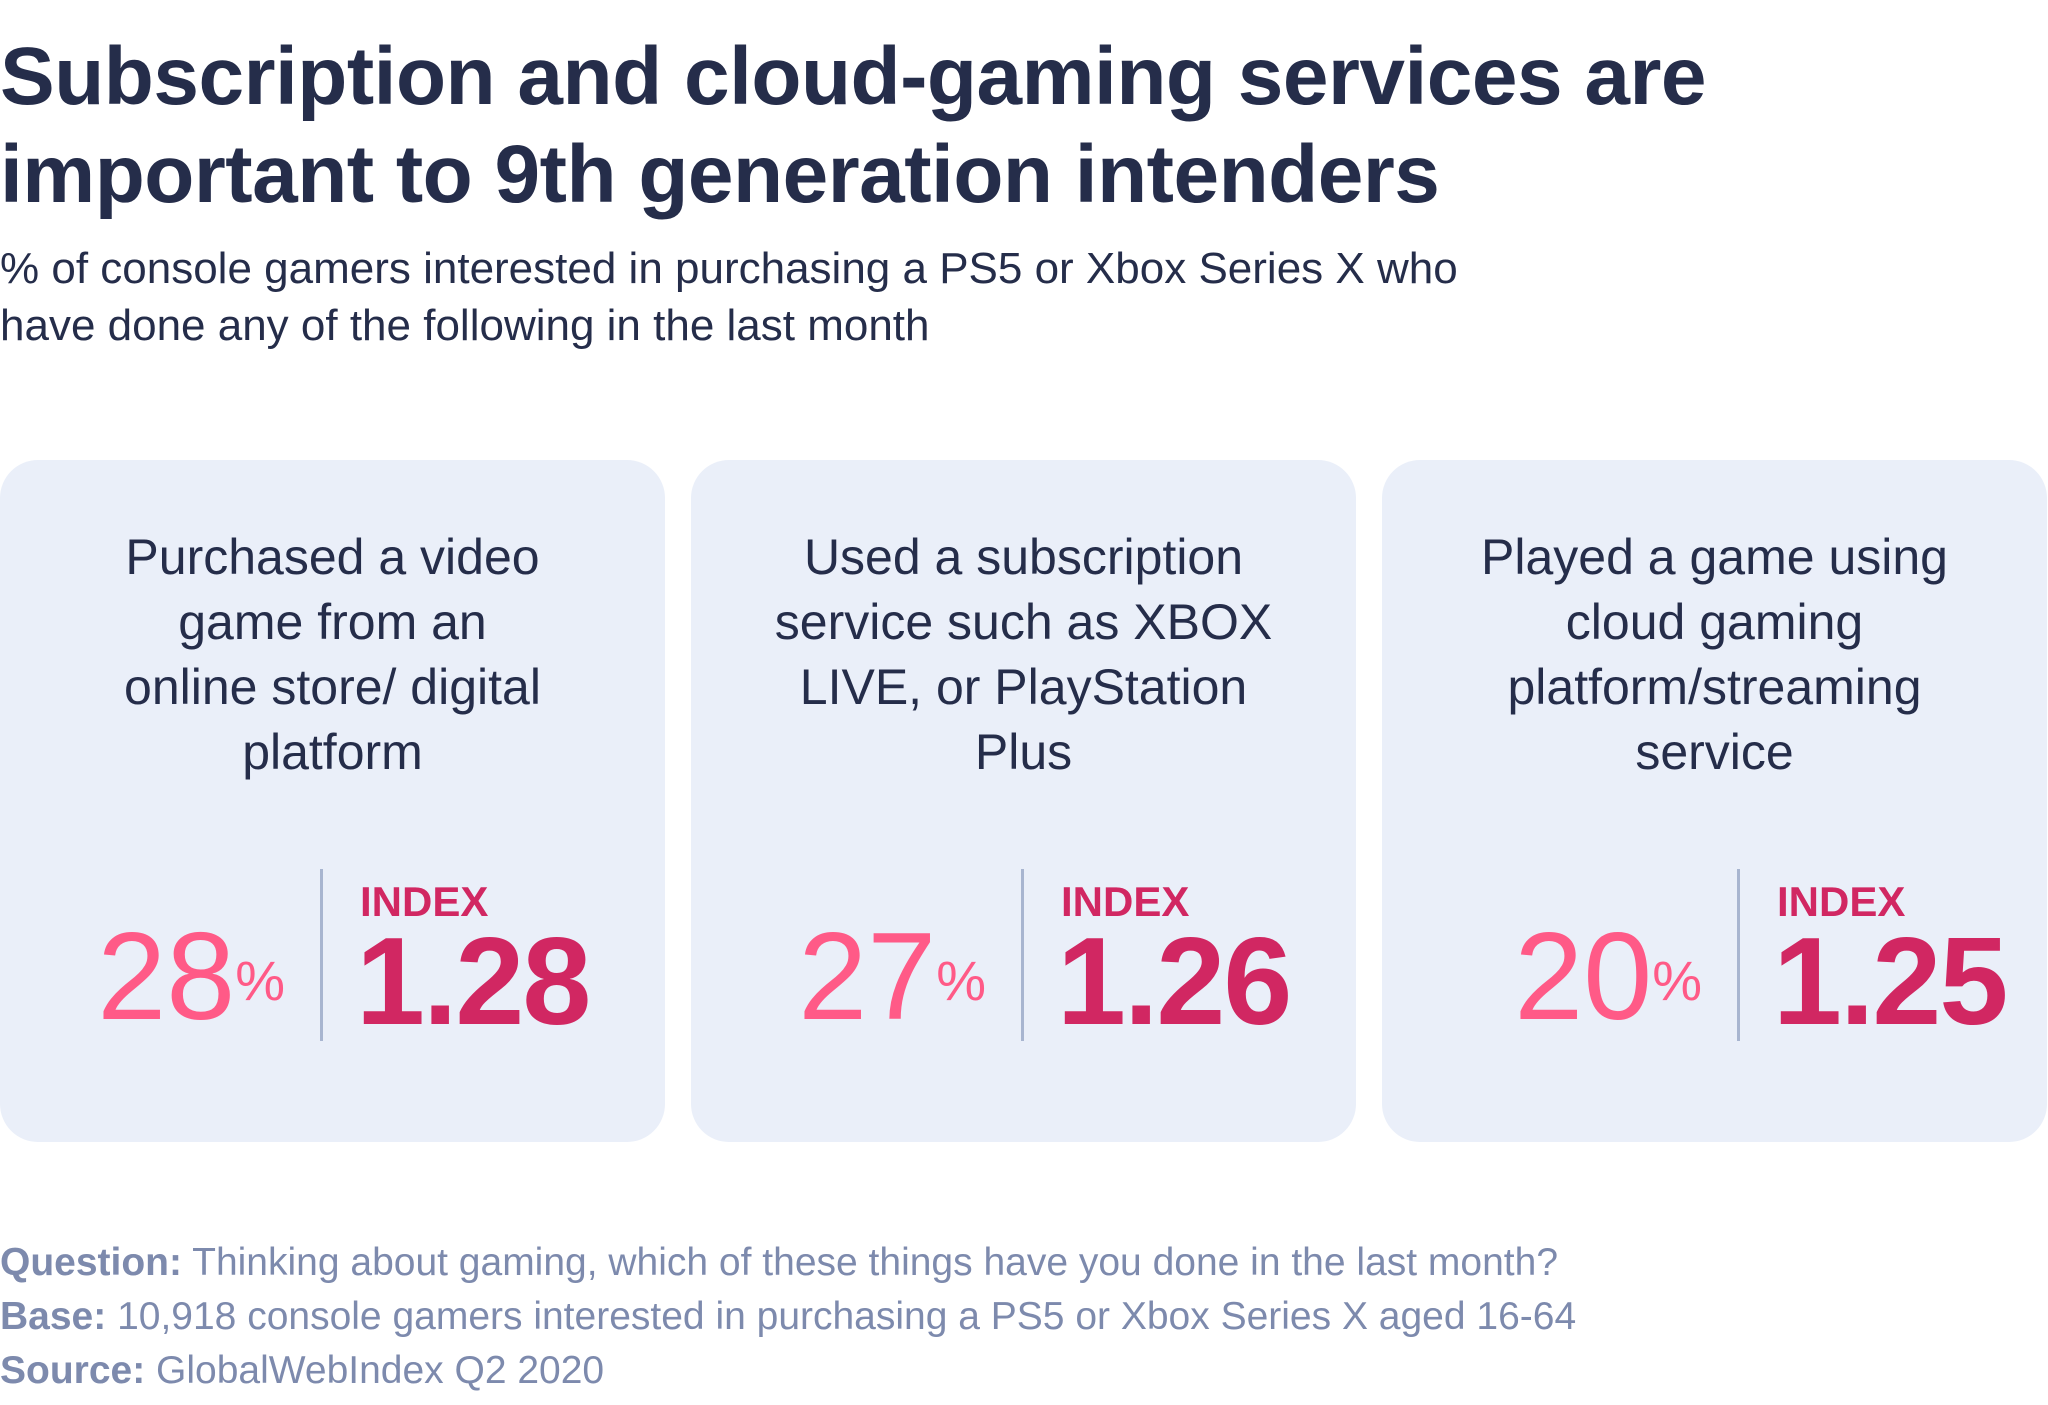  What do you see at coordinates (1608, 977) in the screenshot?
I see `percent-value: 20%` at bounding box center [1608, 977].